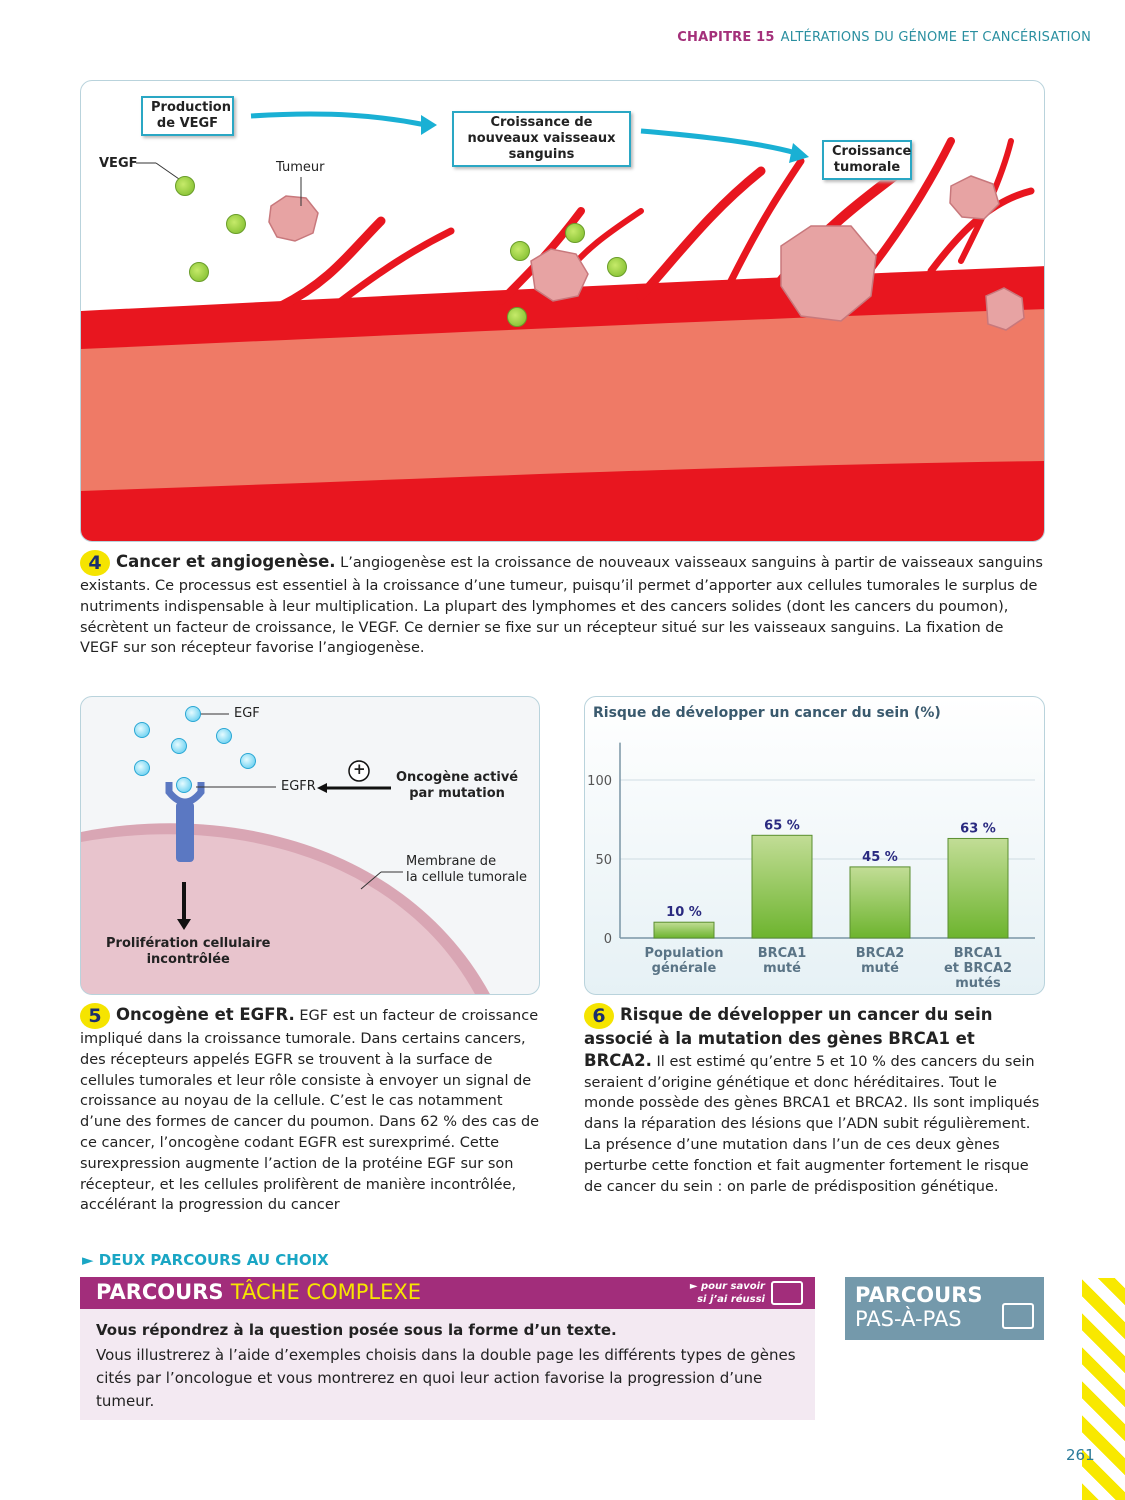 The image size is (1125, 1500). I want to click on parcours-label: PARCOURS, so click(160, 1292).